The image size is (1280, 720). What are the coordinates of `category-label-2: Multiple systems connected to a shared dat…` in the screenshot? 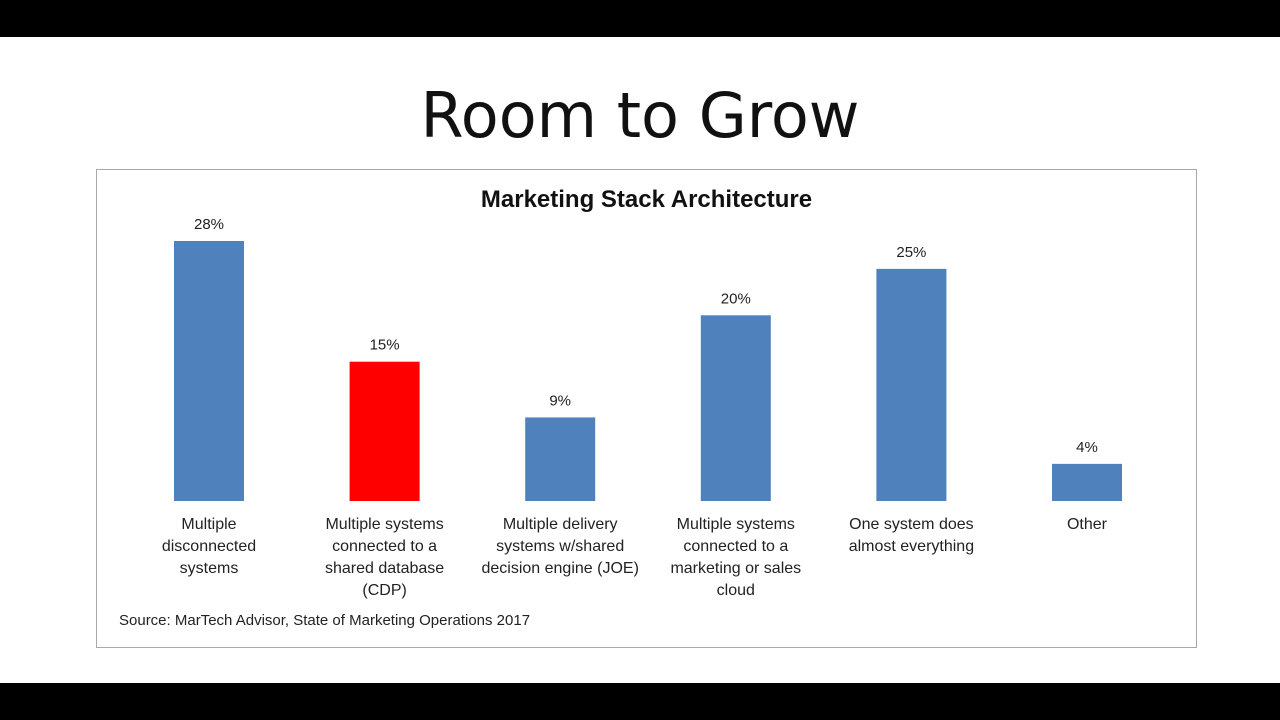 It's located at (384, 557).